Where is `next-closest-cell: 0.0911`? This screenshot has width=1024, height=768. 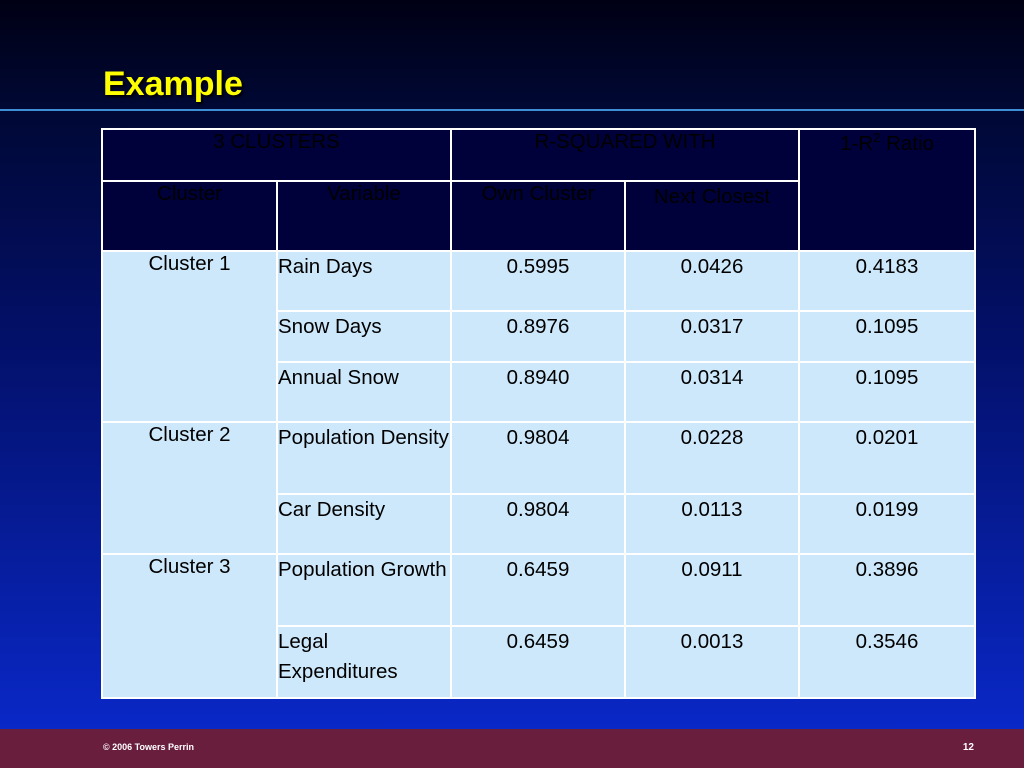 next-closest-cell: 0.0911 is located at coordinates (712, 590).